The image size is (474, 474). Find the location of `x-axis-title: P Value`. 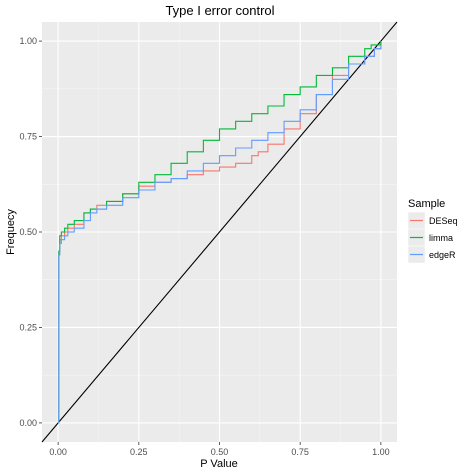

x-axis-title: P Value is located at coordinates (219, 464).